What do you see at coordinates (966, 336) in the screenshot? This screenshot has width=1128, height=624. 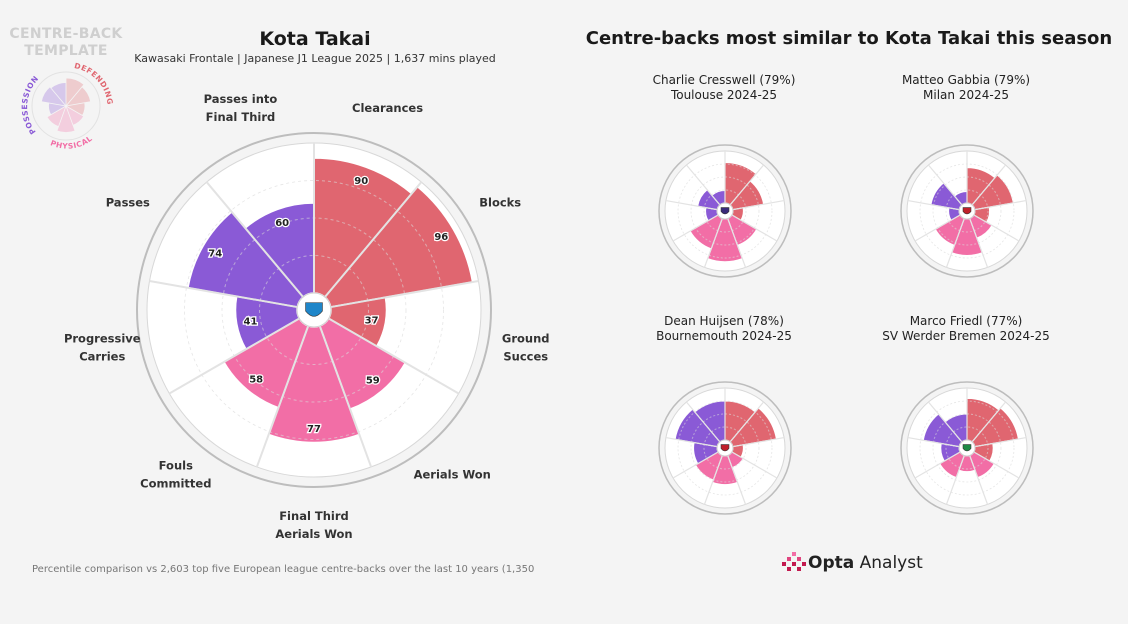 I see `comparison-player-team: SV Werder Bremen 2024-25` at bounding box center [966, 336].